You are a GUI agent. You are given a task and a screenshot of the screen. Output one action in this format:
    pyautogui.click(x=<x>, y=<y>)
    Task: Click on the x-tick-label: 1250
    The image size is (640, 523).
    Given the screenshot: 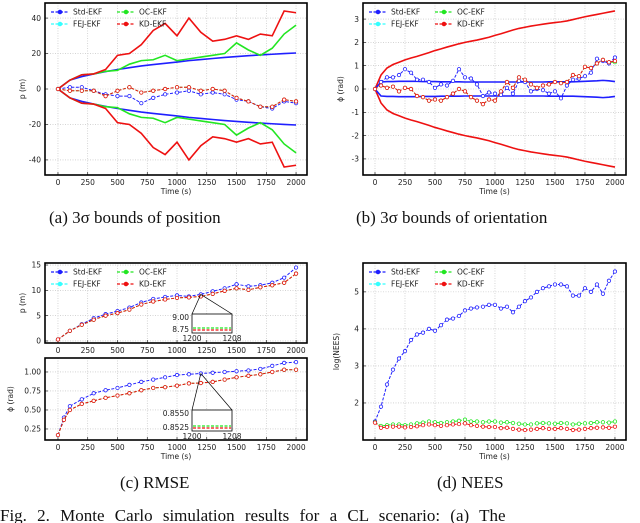 What is the action you would take?
    pyautogui.click(x=206, y=447)
    